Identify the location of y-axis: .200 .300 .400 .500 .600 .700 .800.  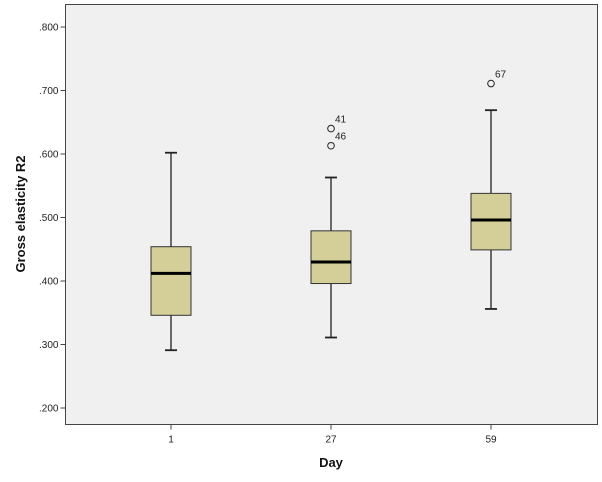
(52, 219).